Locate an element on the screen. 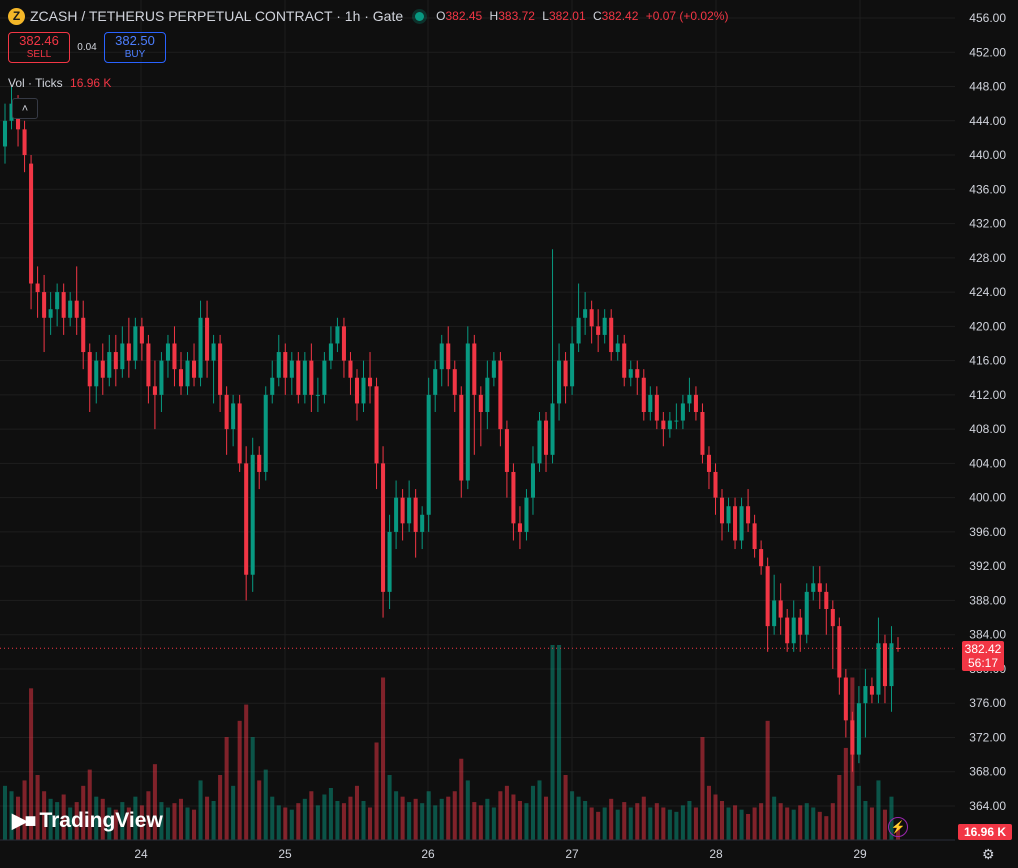 The image size is (1018, 868). y-tick-label: 436.00 is located at coordinates (987, 189).